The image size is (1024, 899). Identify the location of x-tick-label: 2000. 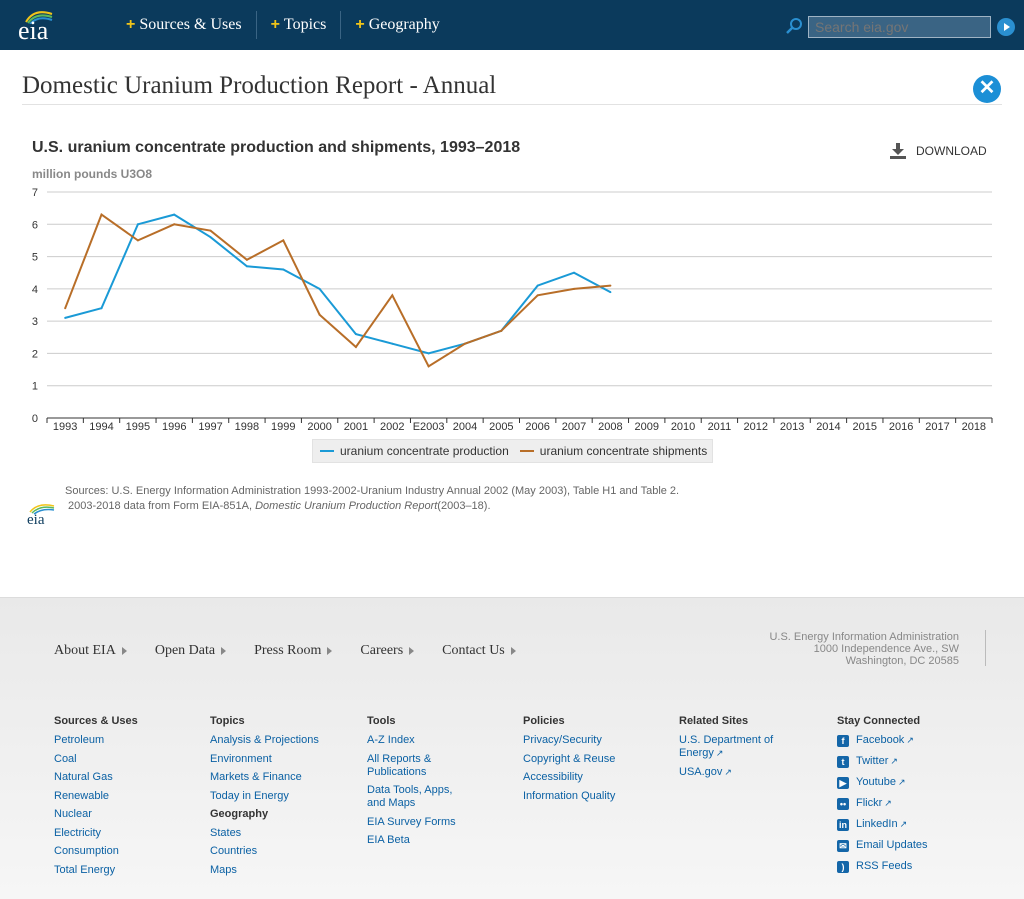
(319, 427).